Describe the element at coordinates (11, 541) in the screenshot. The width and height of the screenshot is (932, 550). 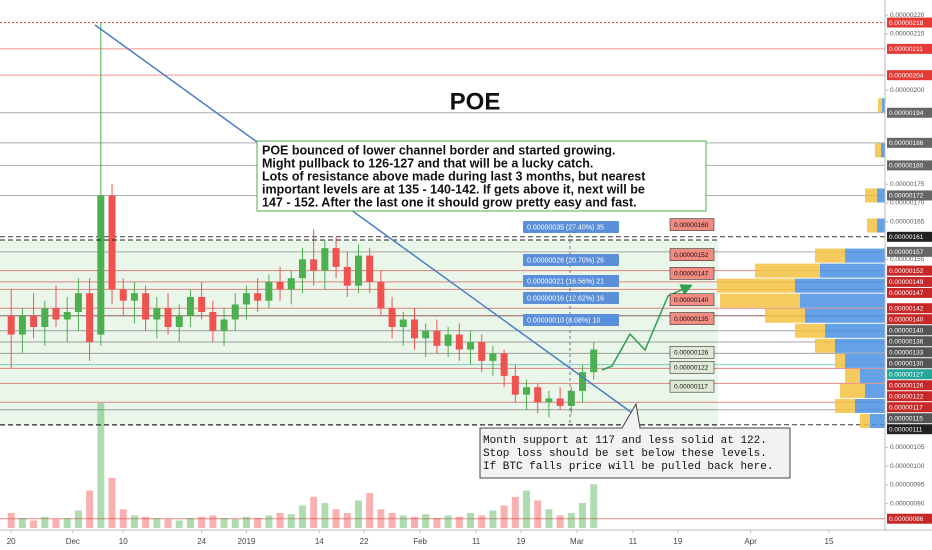
I see `x-tick-label: 20` at that location.